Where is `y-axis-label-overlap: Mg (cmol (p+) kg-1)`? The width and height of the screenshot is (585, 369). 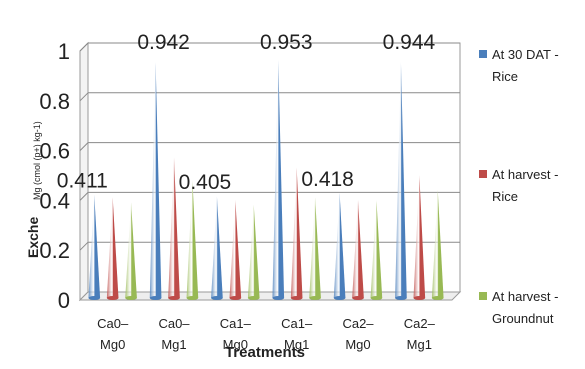 y-axis-label-overlap: Mg (cmol (p+) kg-1) is located at coordinates (37, 160).